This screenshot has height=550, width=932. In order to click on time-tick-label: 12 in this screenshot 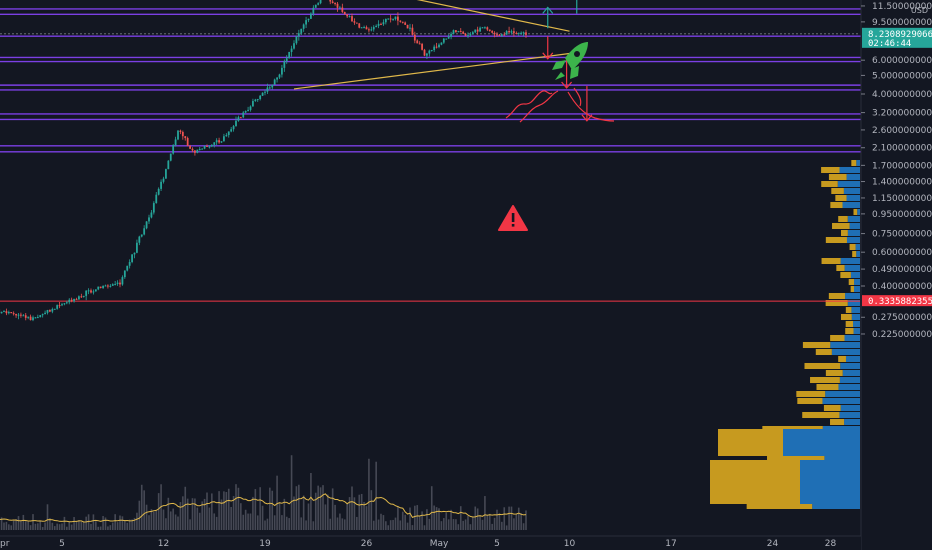, I will do `click(163, 544)`.